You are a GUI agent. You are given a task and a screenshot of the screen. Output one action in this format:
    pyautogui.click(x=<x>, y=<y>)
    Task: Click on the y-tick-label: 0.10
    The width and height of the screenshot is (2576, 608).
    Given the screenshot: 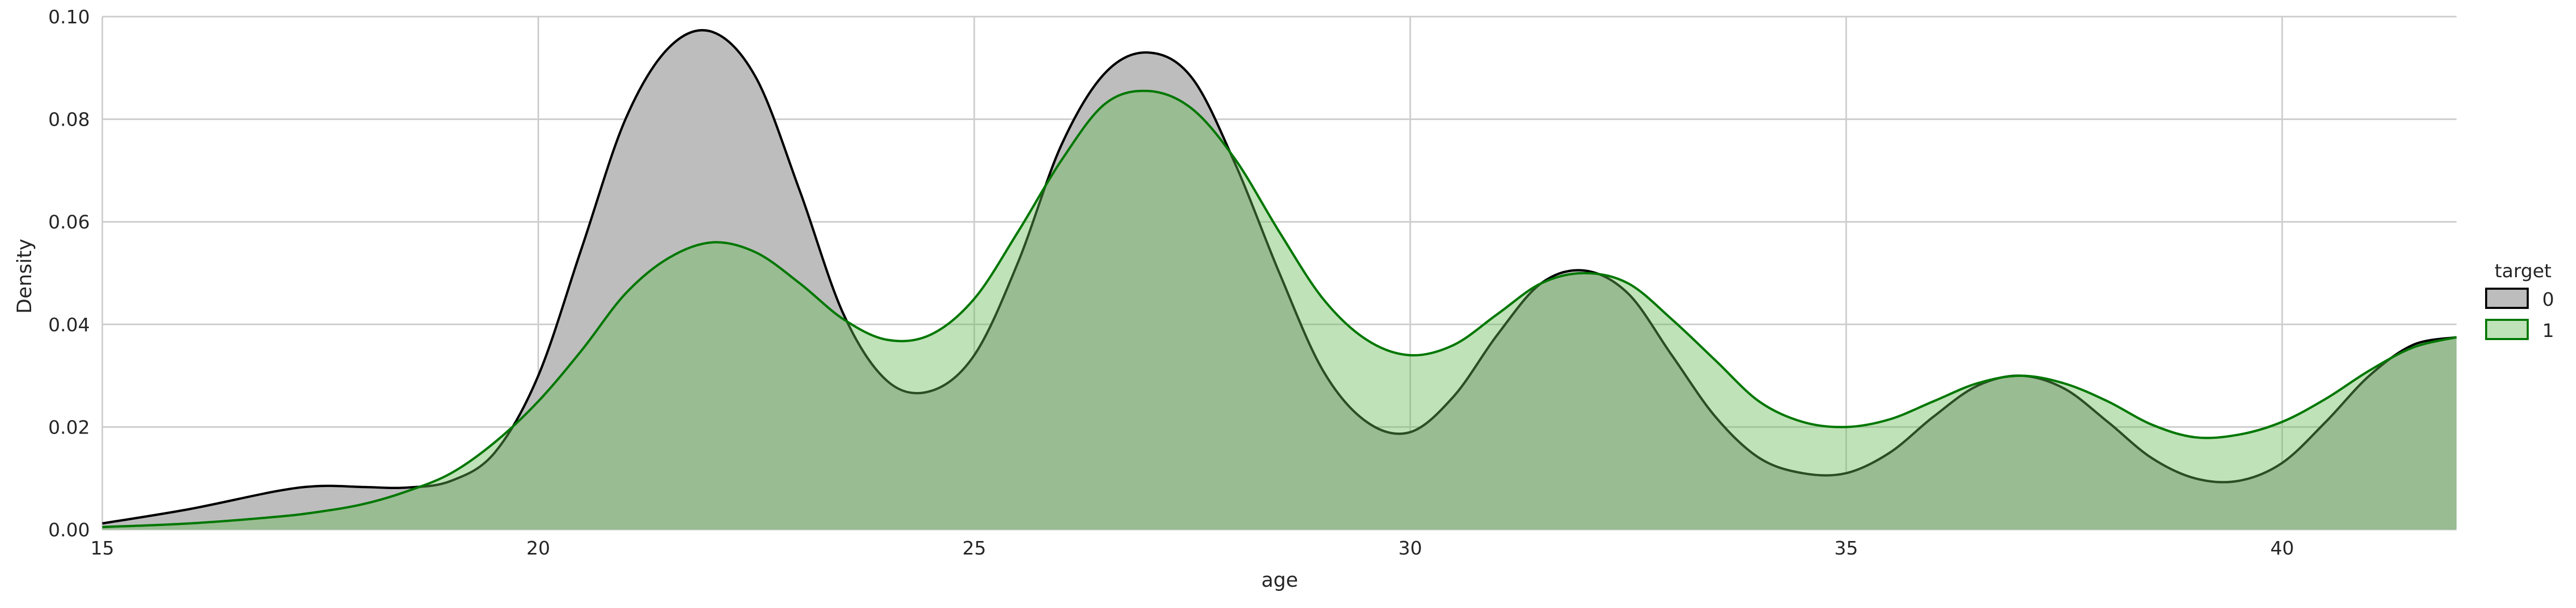 What is the action you would take?
    pyautogui.click(x=69, y=17)
    